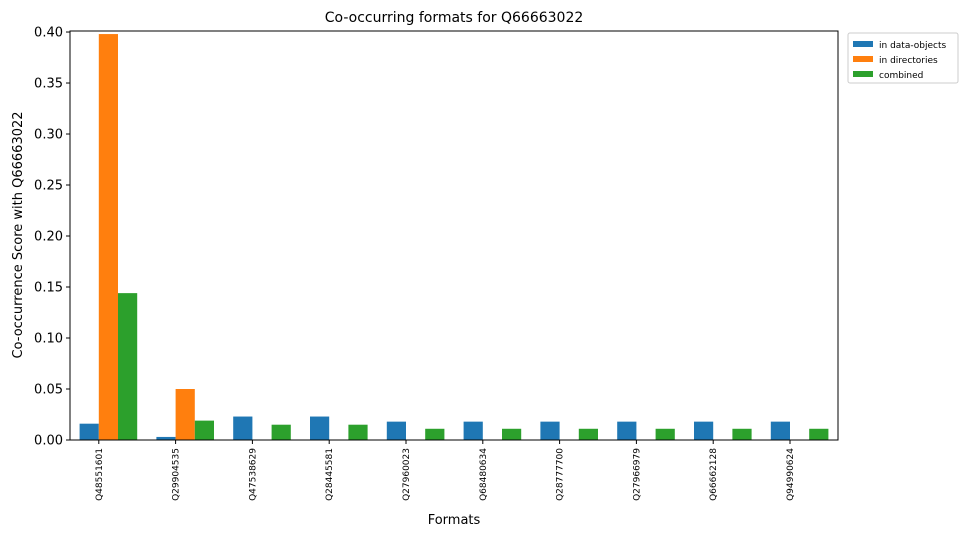  I want to click on bar-1-Q29904535, so click(166, 438).